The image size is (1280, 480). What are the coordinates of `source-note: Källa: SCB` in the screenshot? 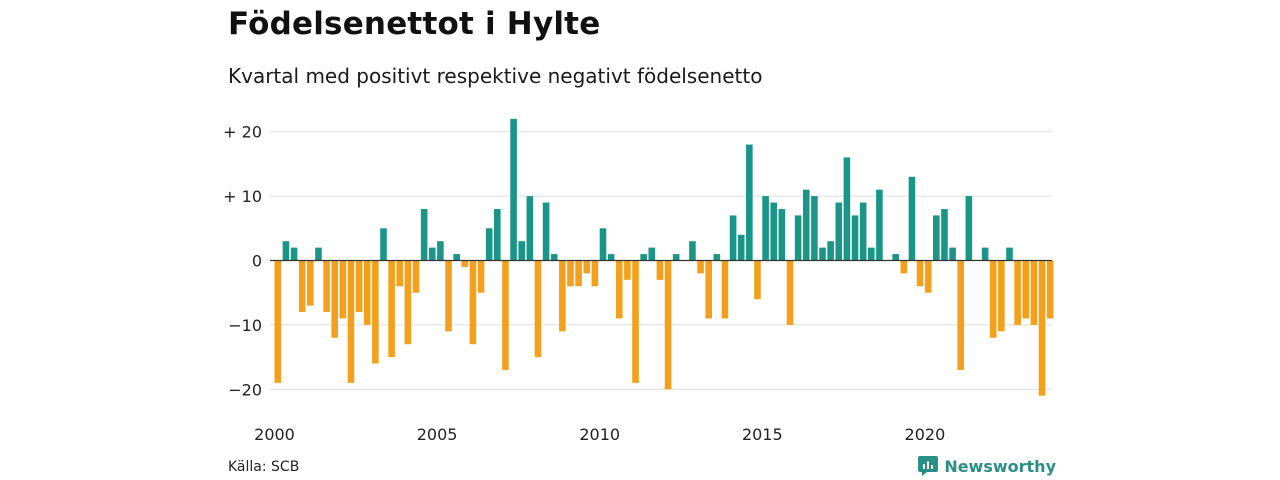 It's located at (264, 467).